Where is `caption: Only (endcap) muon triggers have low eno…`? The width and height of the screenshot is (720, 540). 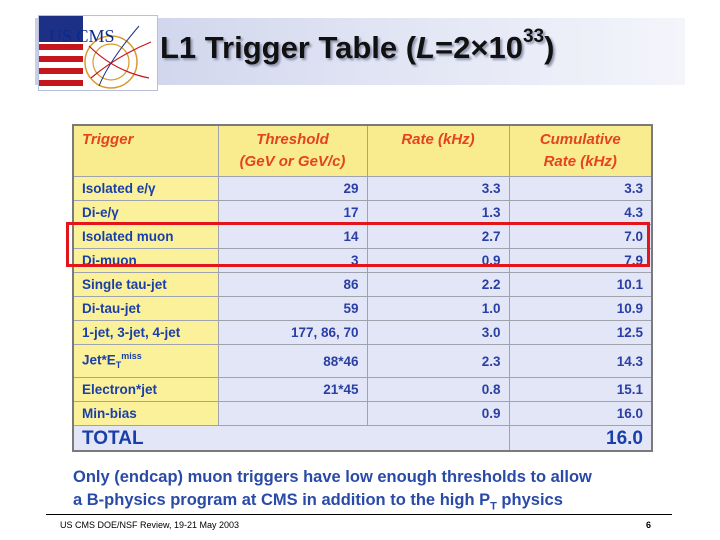 caption: Only (endcap) muon triggers have low eno… is located at coordinates (373, 492).